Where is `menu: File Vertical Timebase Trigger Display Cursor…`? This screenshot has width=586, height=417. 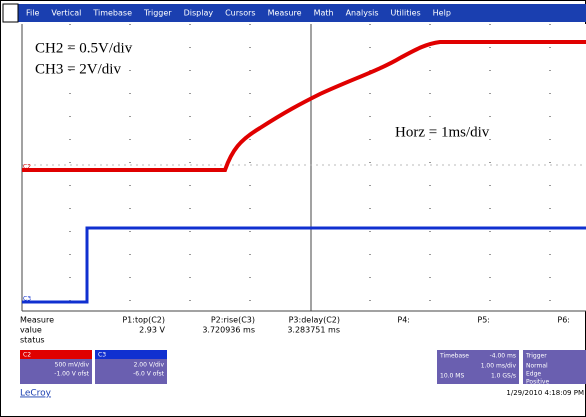
menu: File Vertical Timebase Trigger Display Cursor… is located at coordinates (238, 13).